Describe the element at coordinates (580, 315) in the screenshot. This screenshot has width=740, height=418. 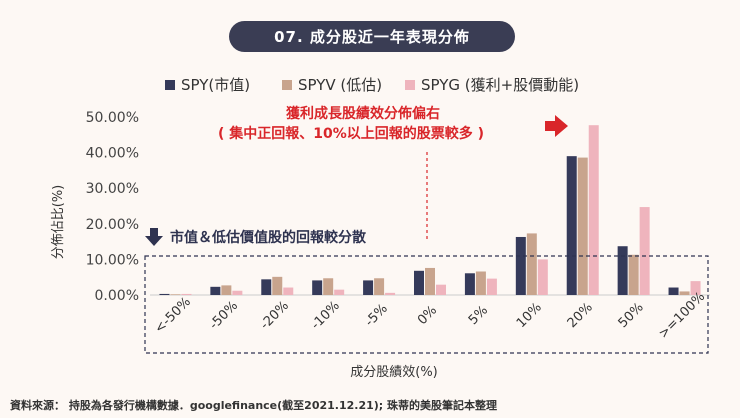
I see `x-tick-label: 20%` at that location.